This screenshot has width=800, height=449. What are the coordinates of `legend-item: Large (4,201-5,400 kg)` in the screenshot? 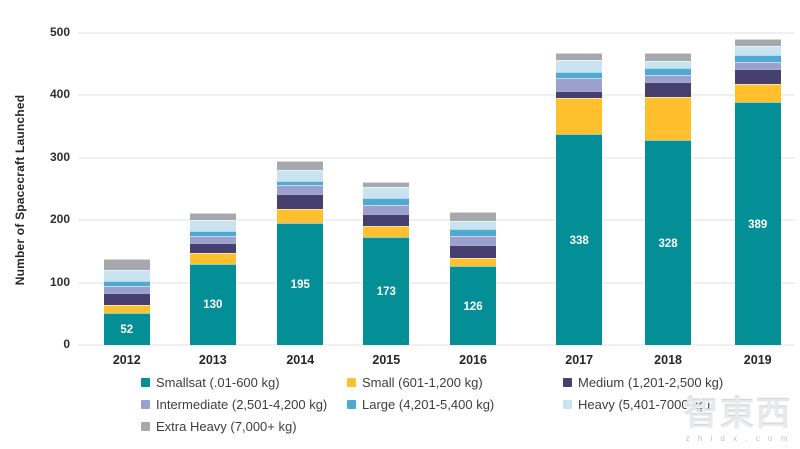 It's located at (455, 404).